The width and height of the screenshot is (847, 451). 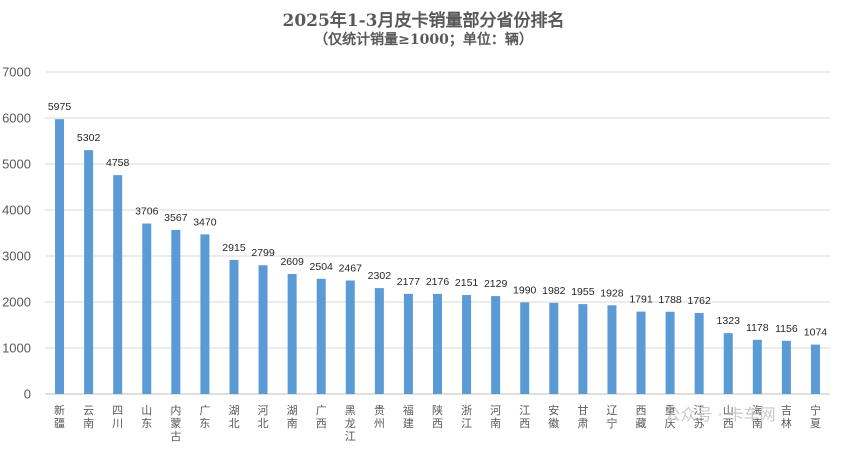 What do you see at coordinates (233, 423) in the screenshot?
I see `category-label: 北` at bounding box center [233, 423].